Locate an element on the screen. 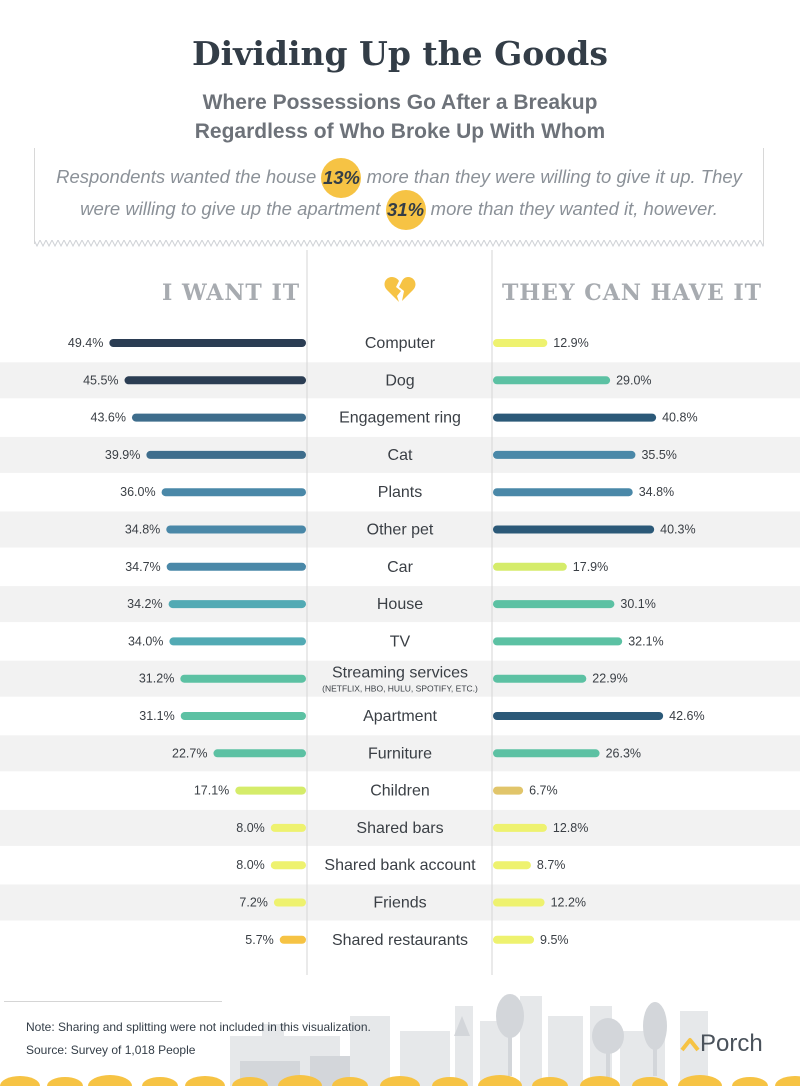  skyline-illustration is located at coordinates (400, 1040).